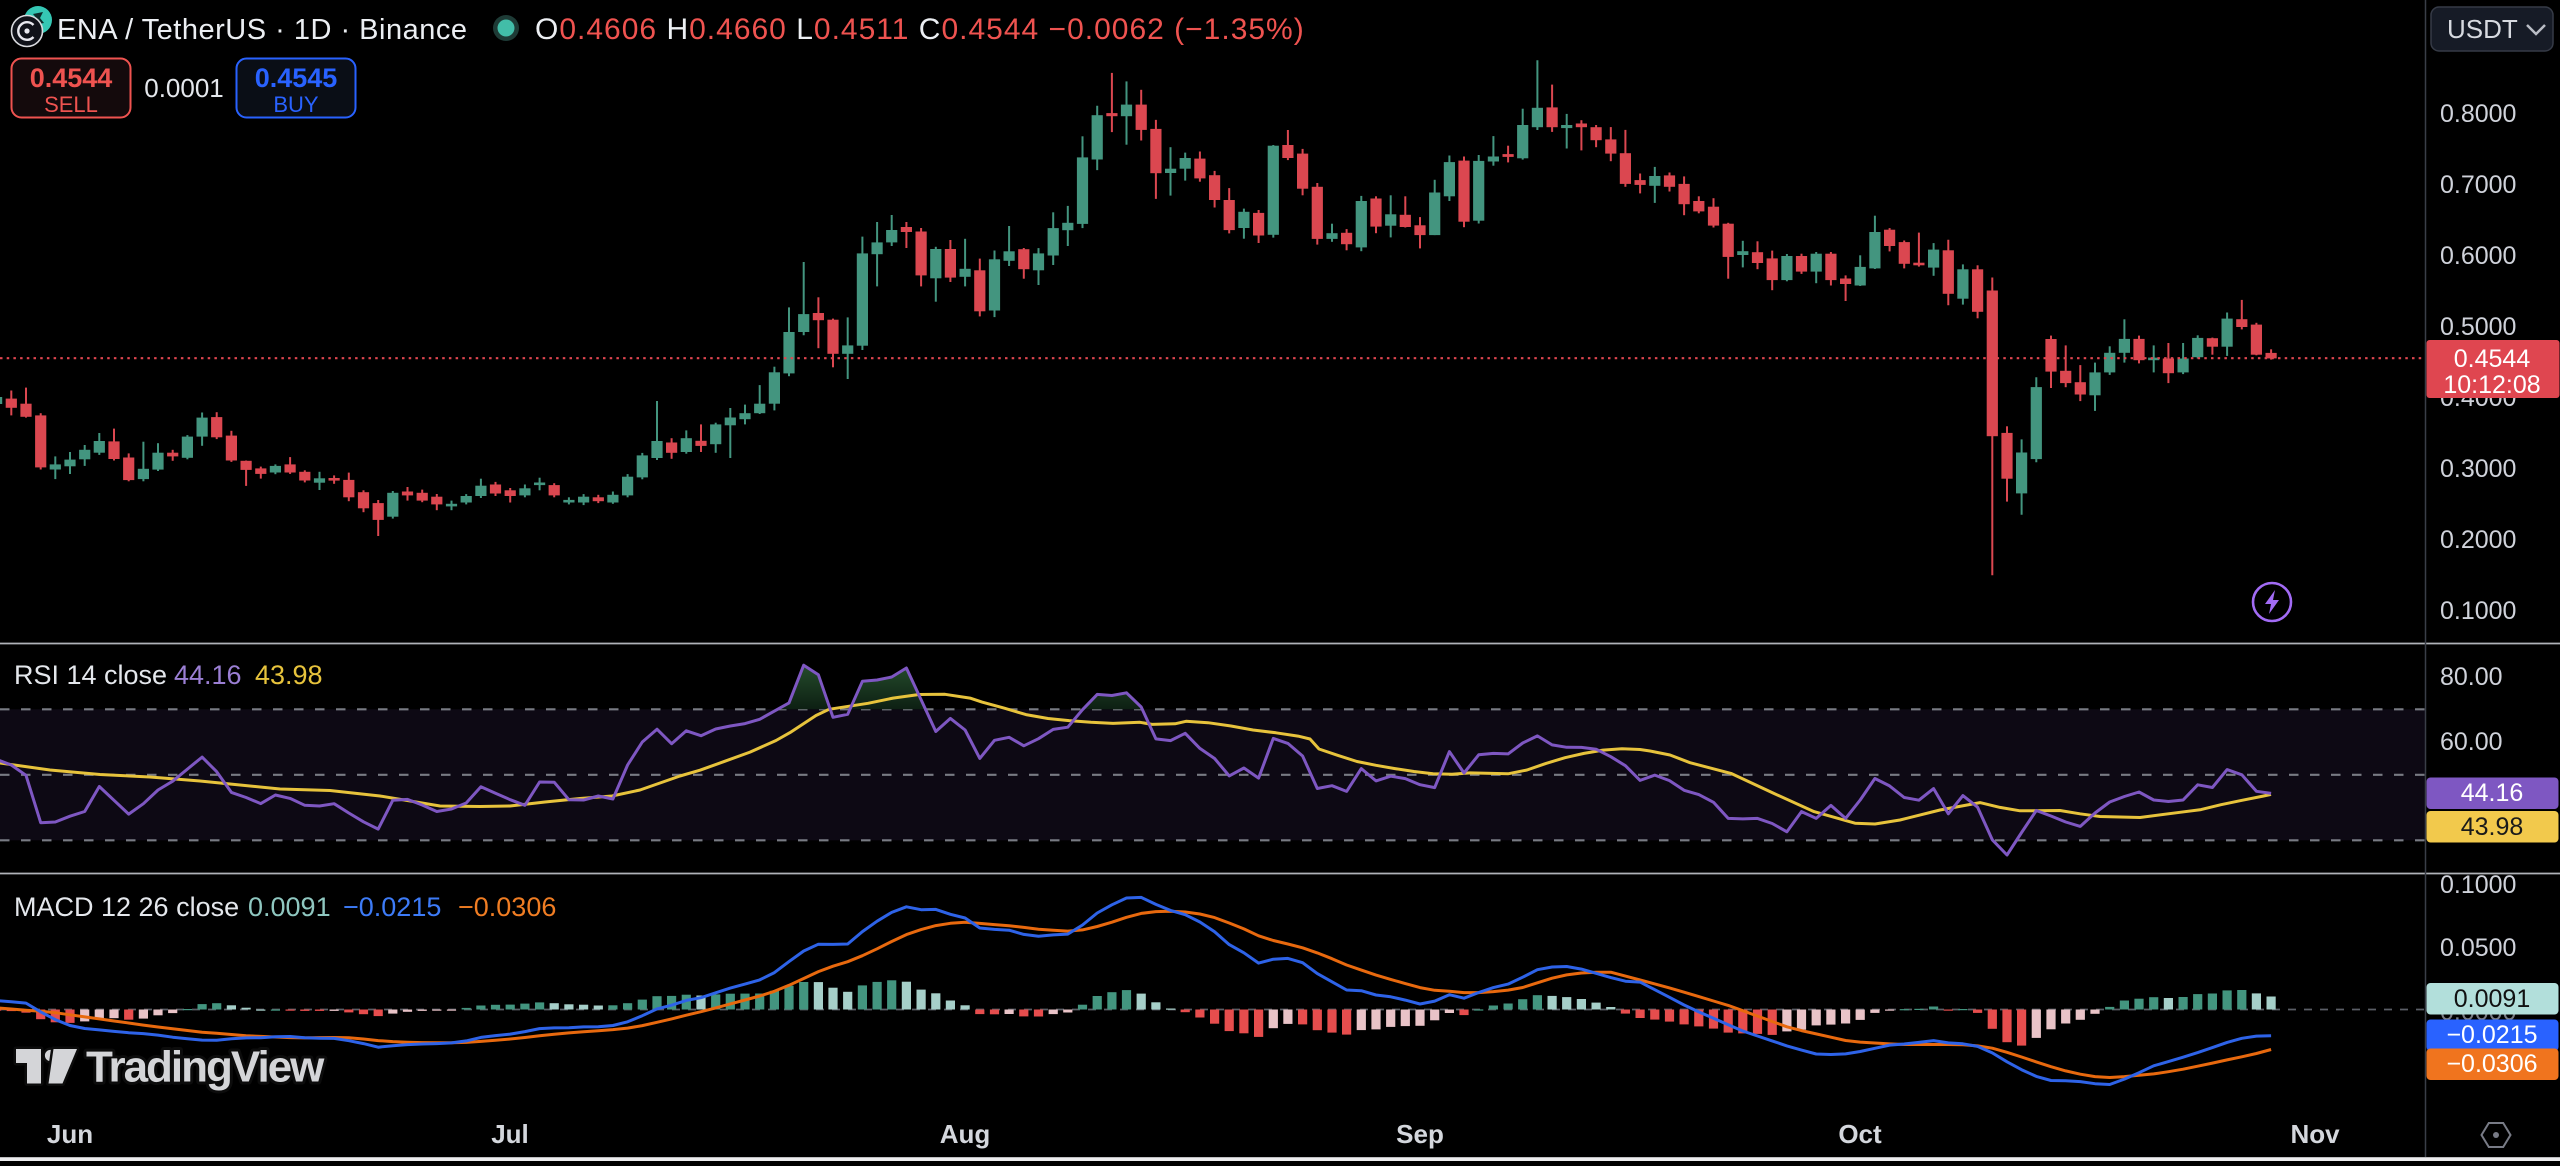  I want to click on svg-text: Nov, so click(2315, 1134).